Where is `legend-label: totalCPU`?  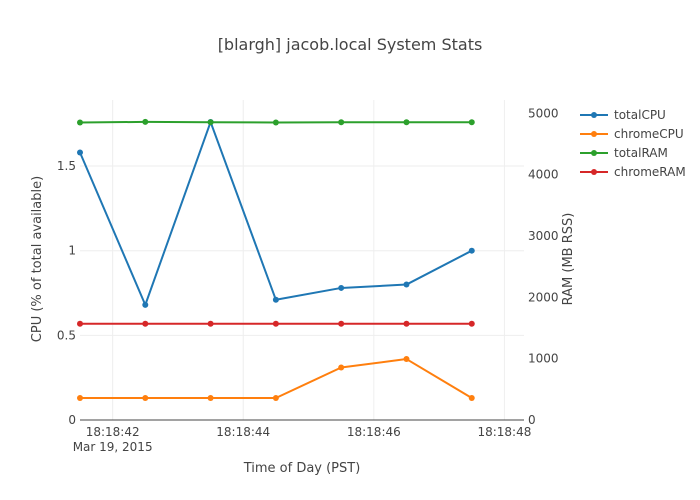
legend-label: totalCPU is located at coordinates (640, 115).